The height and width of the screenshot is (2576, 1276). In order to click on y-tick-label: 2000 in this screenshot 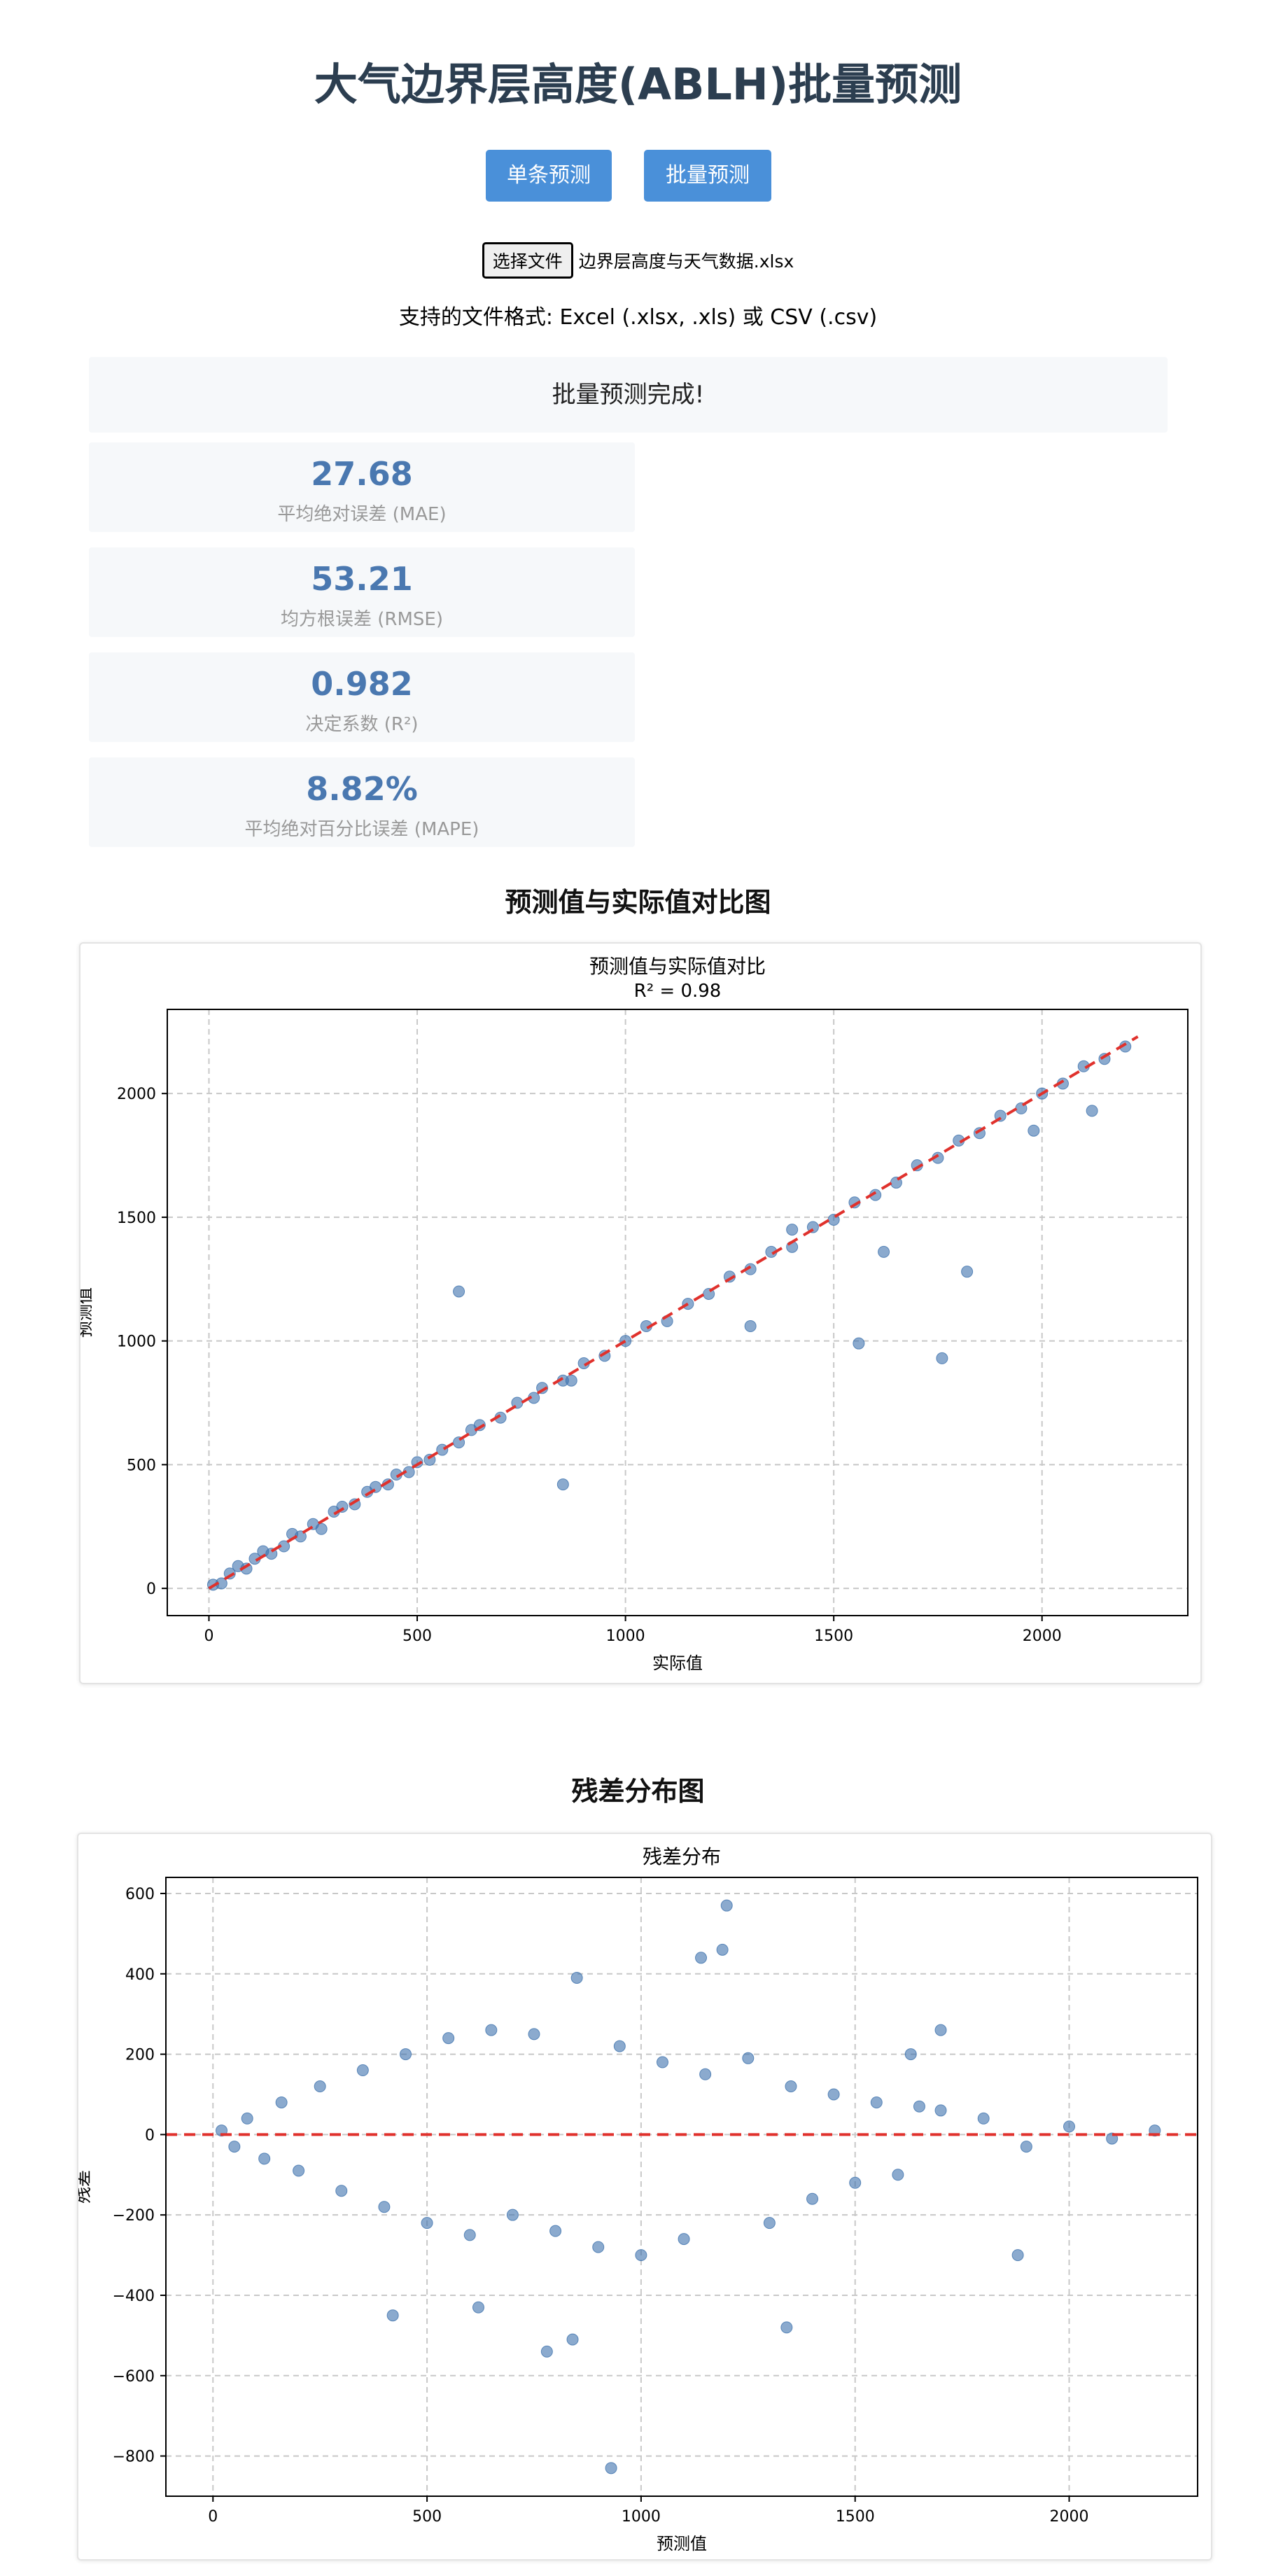, I will do `click(136, 1094)`.